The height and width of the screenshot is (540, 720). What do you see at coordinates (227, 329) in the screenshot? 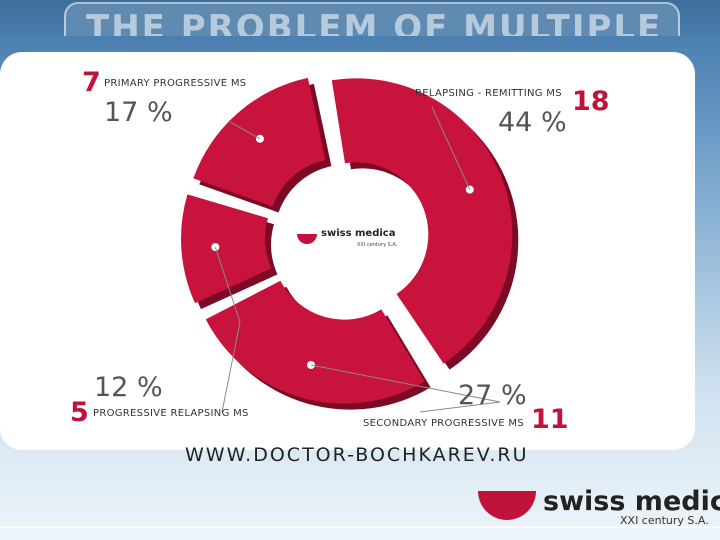
I see `progressive-relapsing-leader-line` at bounding box center [227, 329].